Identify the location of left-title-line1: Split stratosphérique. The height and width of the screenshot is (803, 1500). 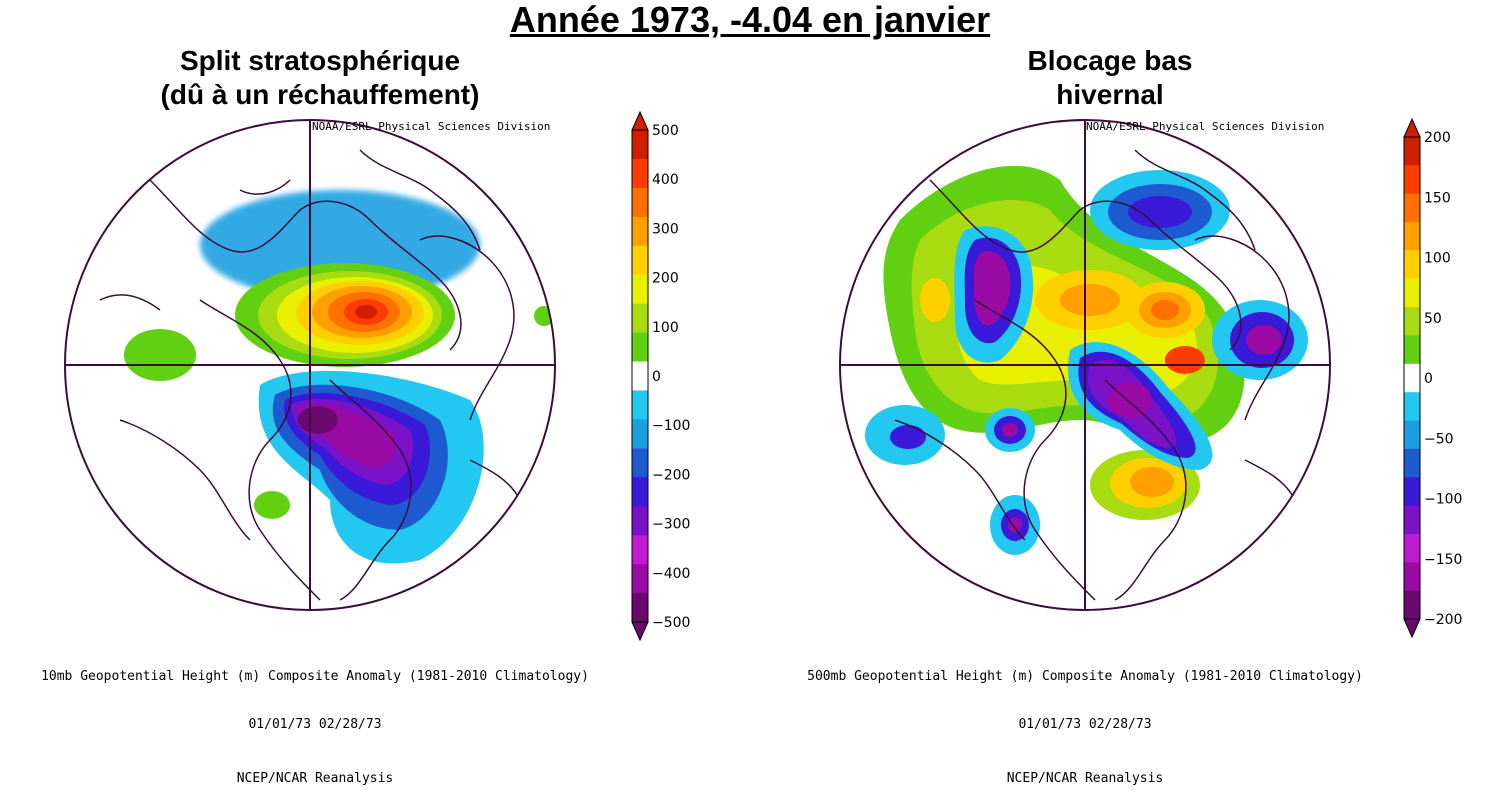
(320, 60).